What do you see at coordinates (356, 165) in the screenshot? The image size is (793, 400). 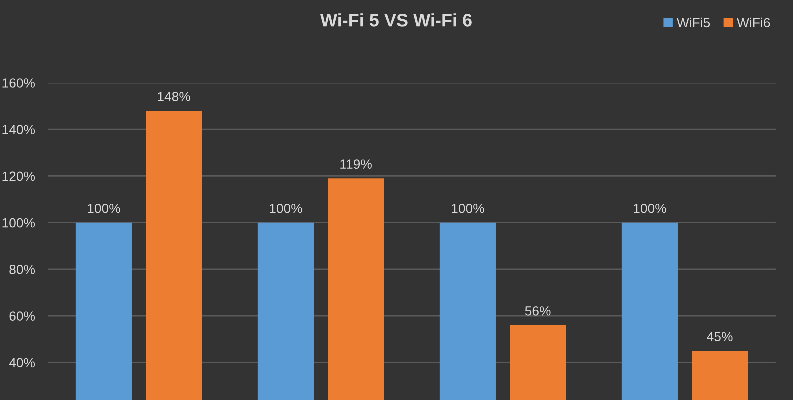 I see `data-label: 119%` at bounding box center [356, 165].